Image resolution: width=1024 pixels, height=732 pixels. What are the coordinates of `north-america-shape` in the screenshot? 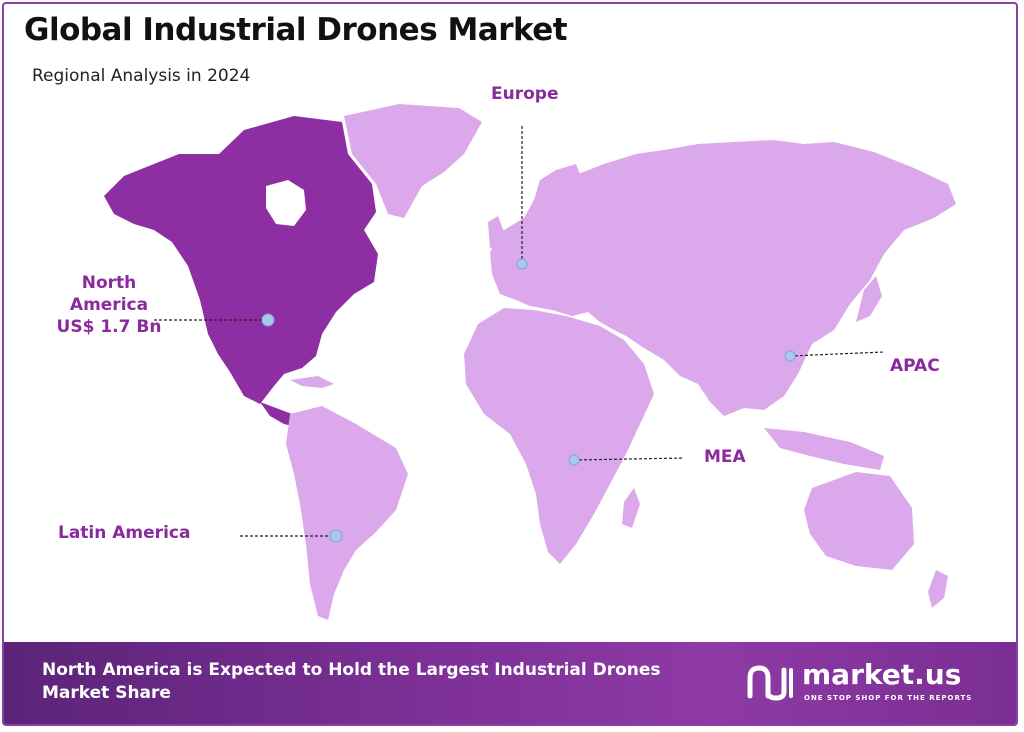 It's located at (241, 260).